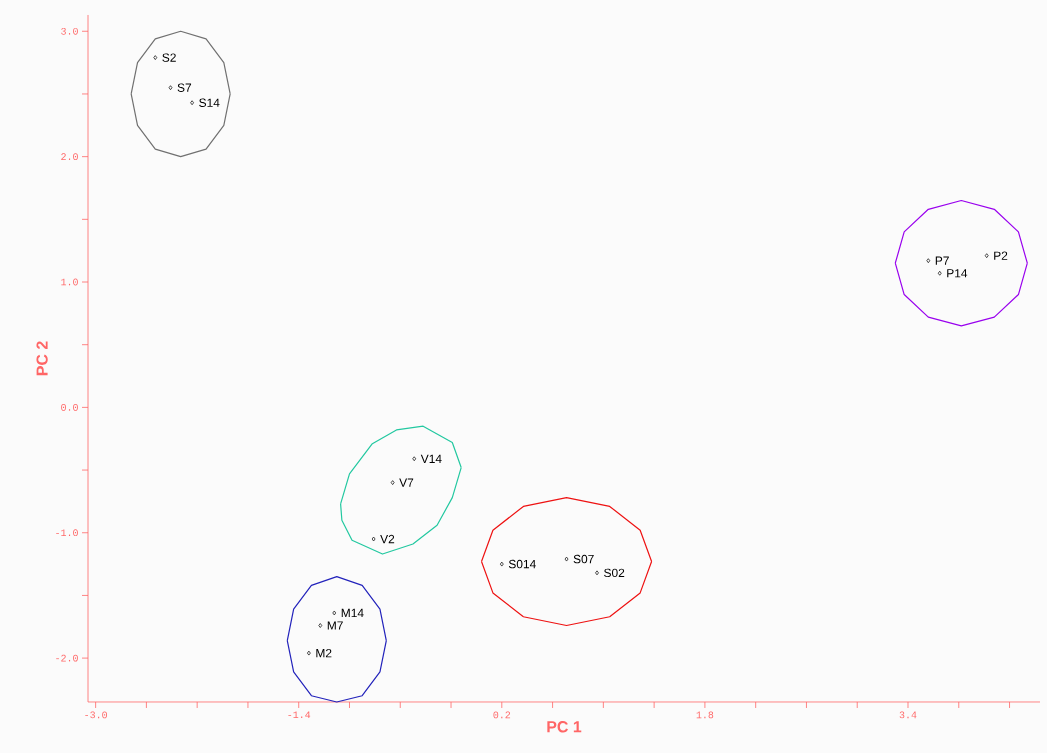 This screenshot has width=1047, height=753. What do you see at coordinates (522, 564) in the screenshot?
I see `annotation: S014` at bounding box center [522, 564].